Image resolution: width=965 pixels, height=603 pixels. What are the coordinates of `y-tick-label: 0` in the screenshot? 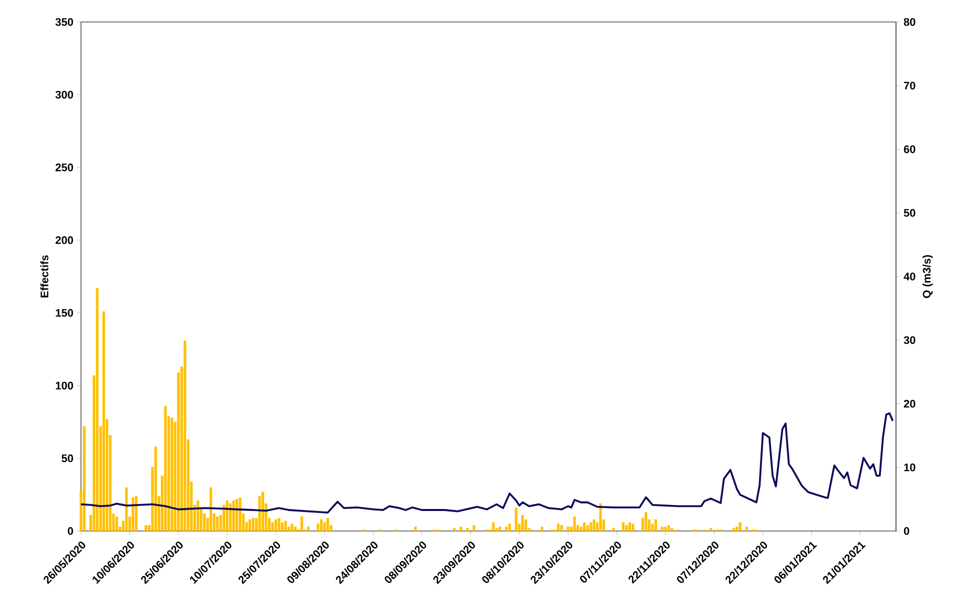 It's located at (71, 531).